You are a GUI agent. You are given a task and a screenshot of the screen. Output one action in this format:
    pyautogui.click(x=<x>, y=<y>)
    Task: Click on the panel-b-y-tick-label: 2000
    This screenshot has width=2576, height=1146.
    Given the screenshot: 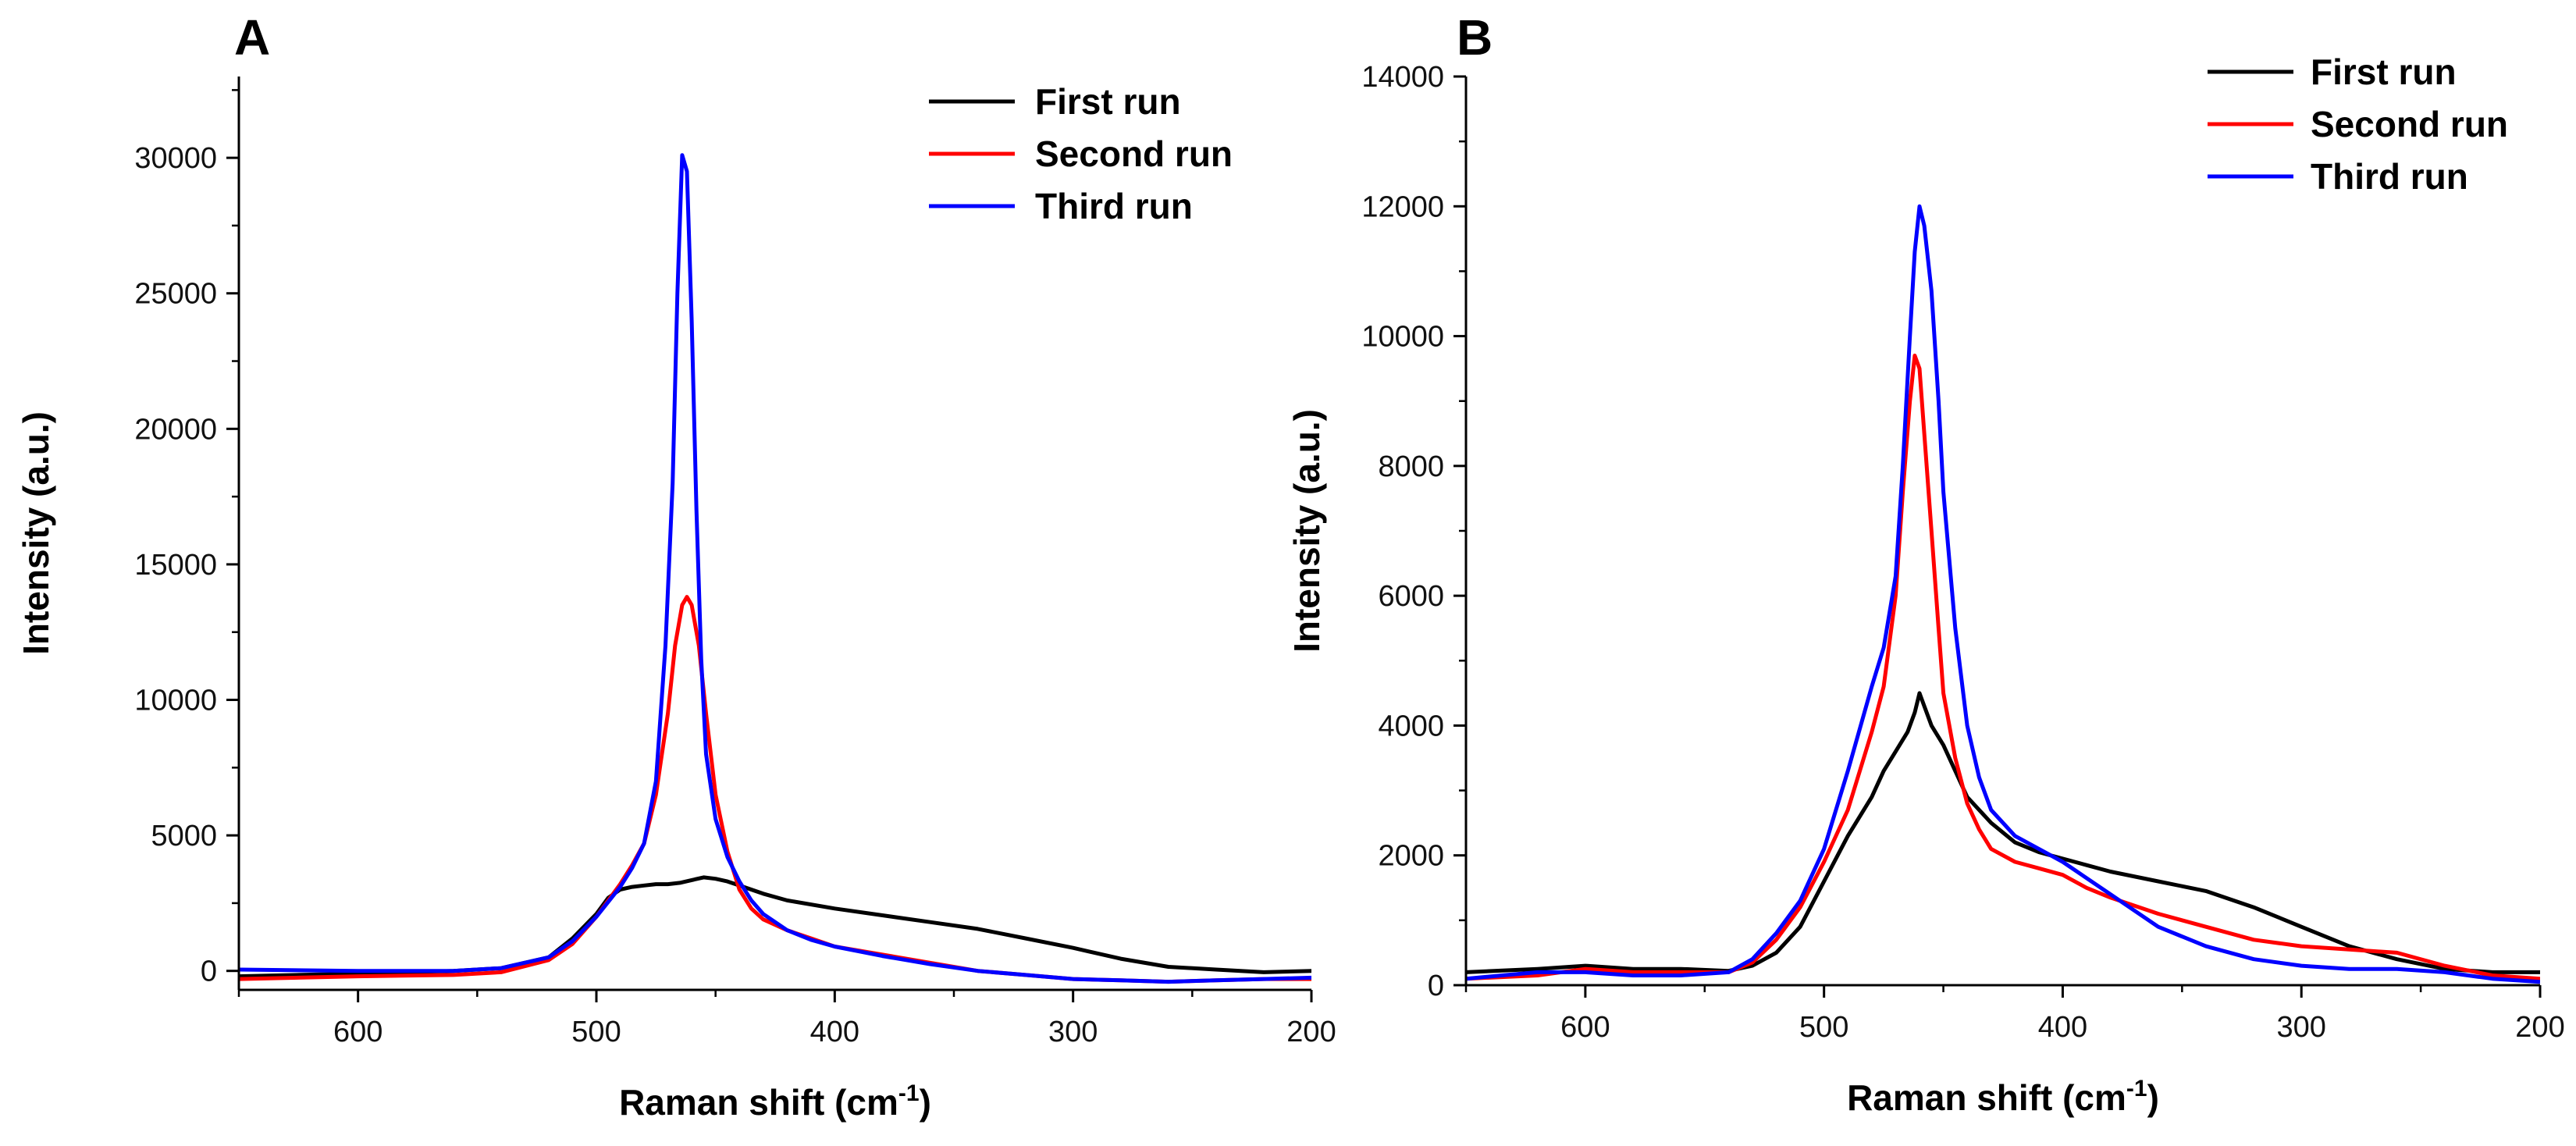 What is the action you would take?
    pyautogui.click(x=1411, y=856)
    